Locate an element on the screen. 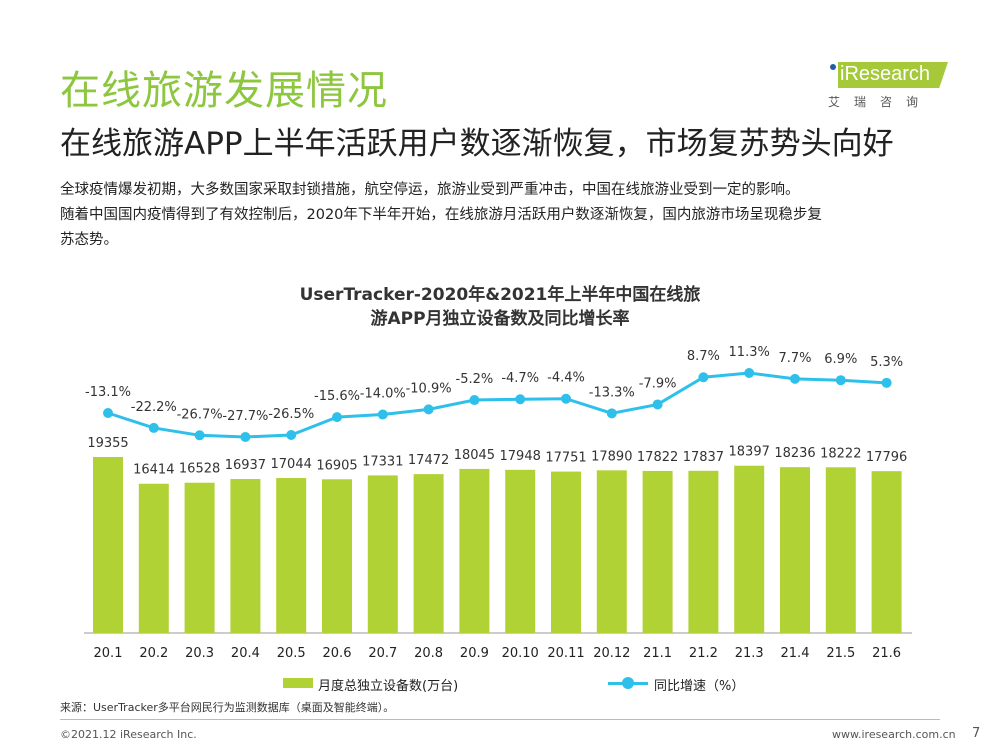 The height and width of the screenshot is (750, 1000). page-title: 在线旅游发展情况 is located at coordinates (224, 91).